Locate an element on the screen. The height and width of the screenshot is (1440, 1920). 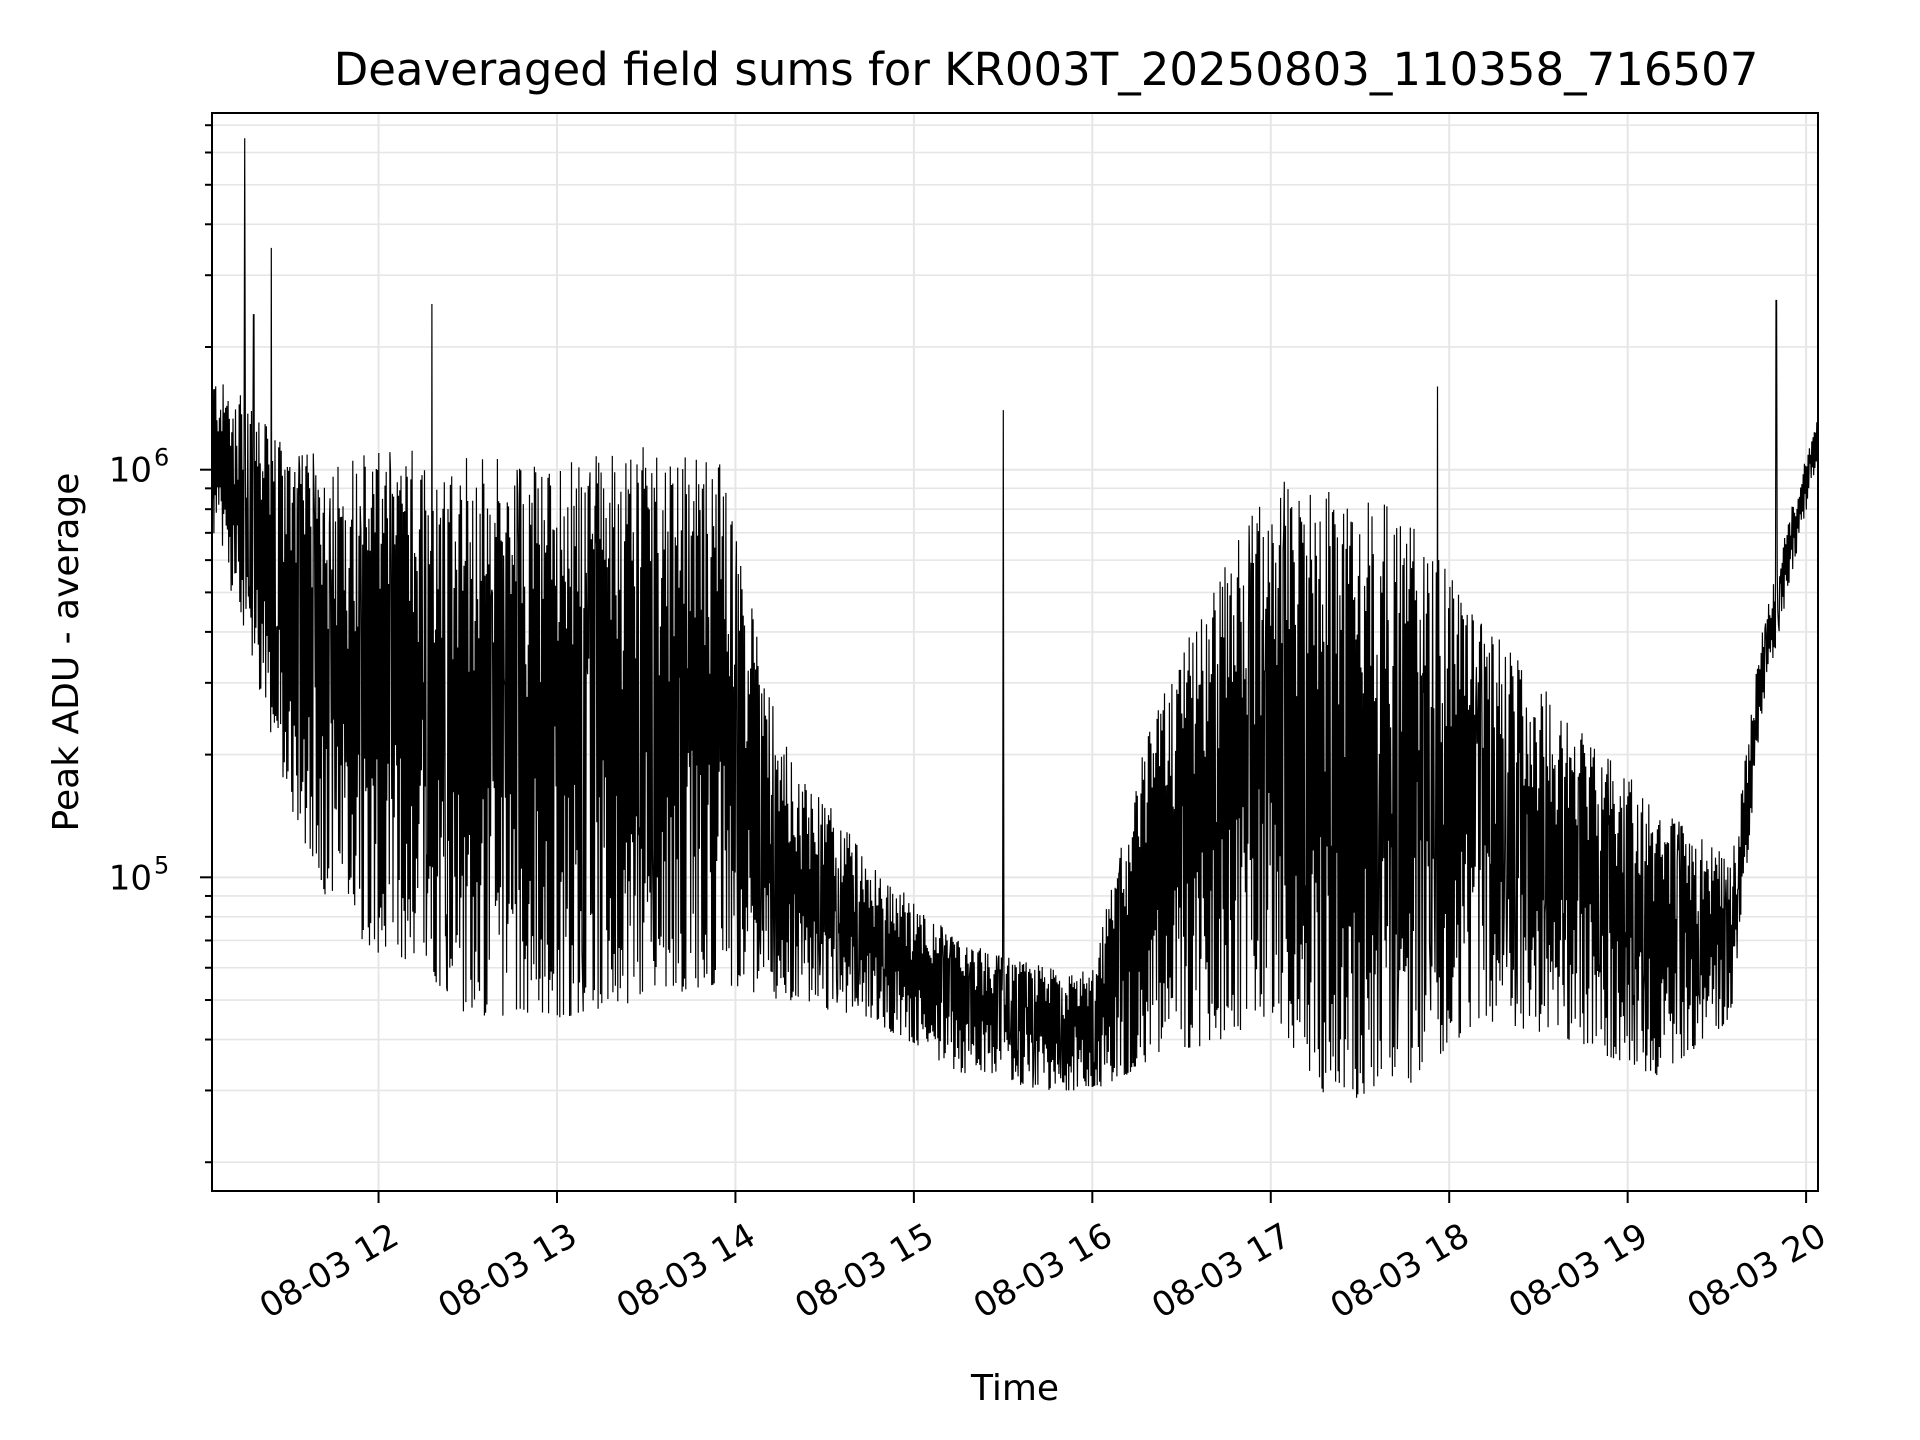
x-axis-label: Time is located at coordinates (1014, 1388).